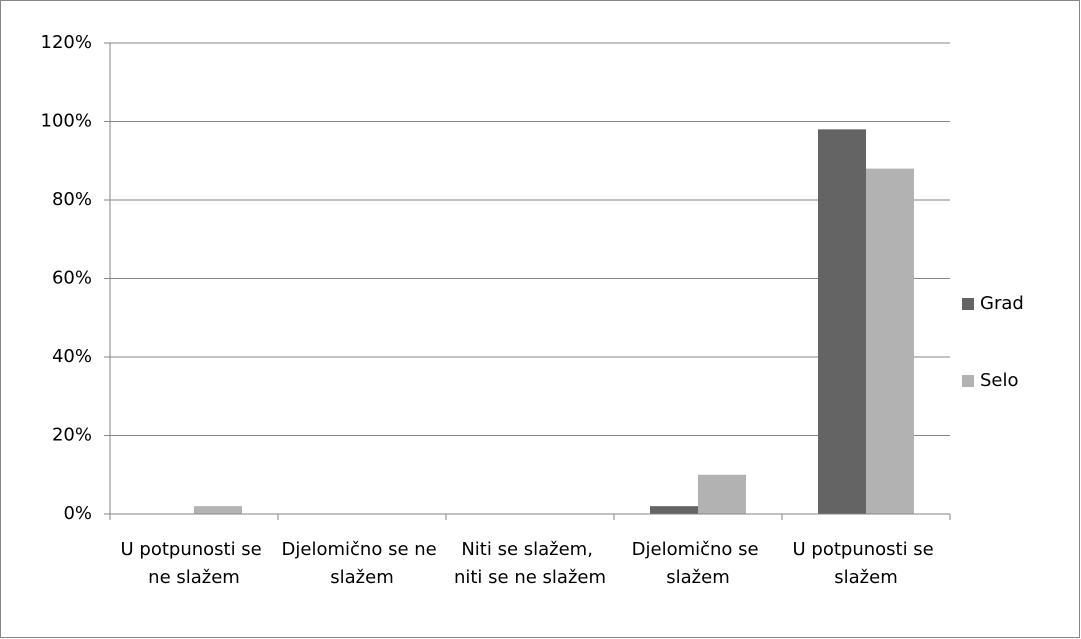  Describe the element at coordinates (194, 563) in the screenshot. I see `x-tick-label: U potpunosti se ne slažem` at that location.